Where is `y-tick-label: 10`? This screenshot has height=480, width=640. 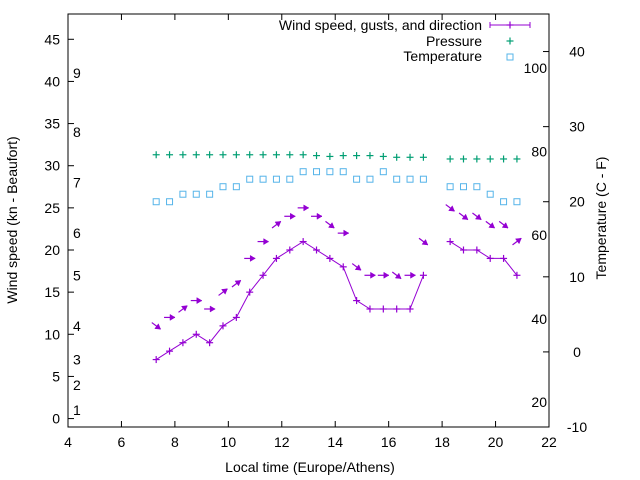
y-tick-label: 10 is located at coordinates (52, 334).